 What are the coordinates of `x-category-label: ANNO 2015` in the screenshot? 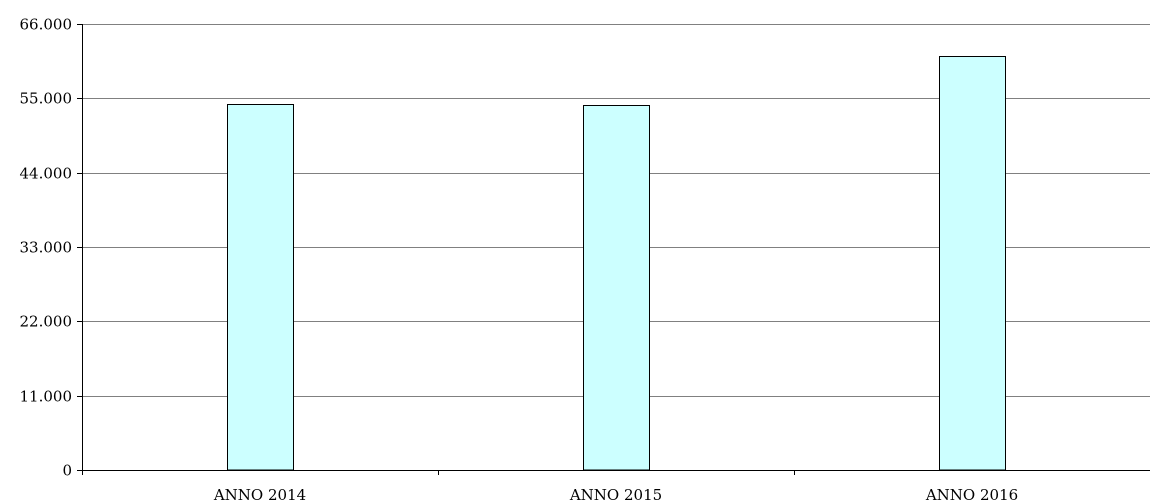 It's located at (615, 495).